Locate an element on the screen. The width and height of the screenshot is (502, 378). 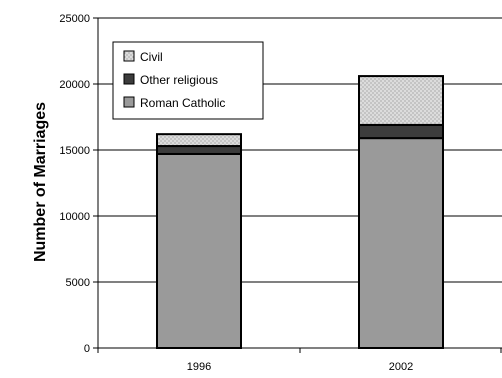
legend-label: Roman Catholic is located at coordinates (182, 103).